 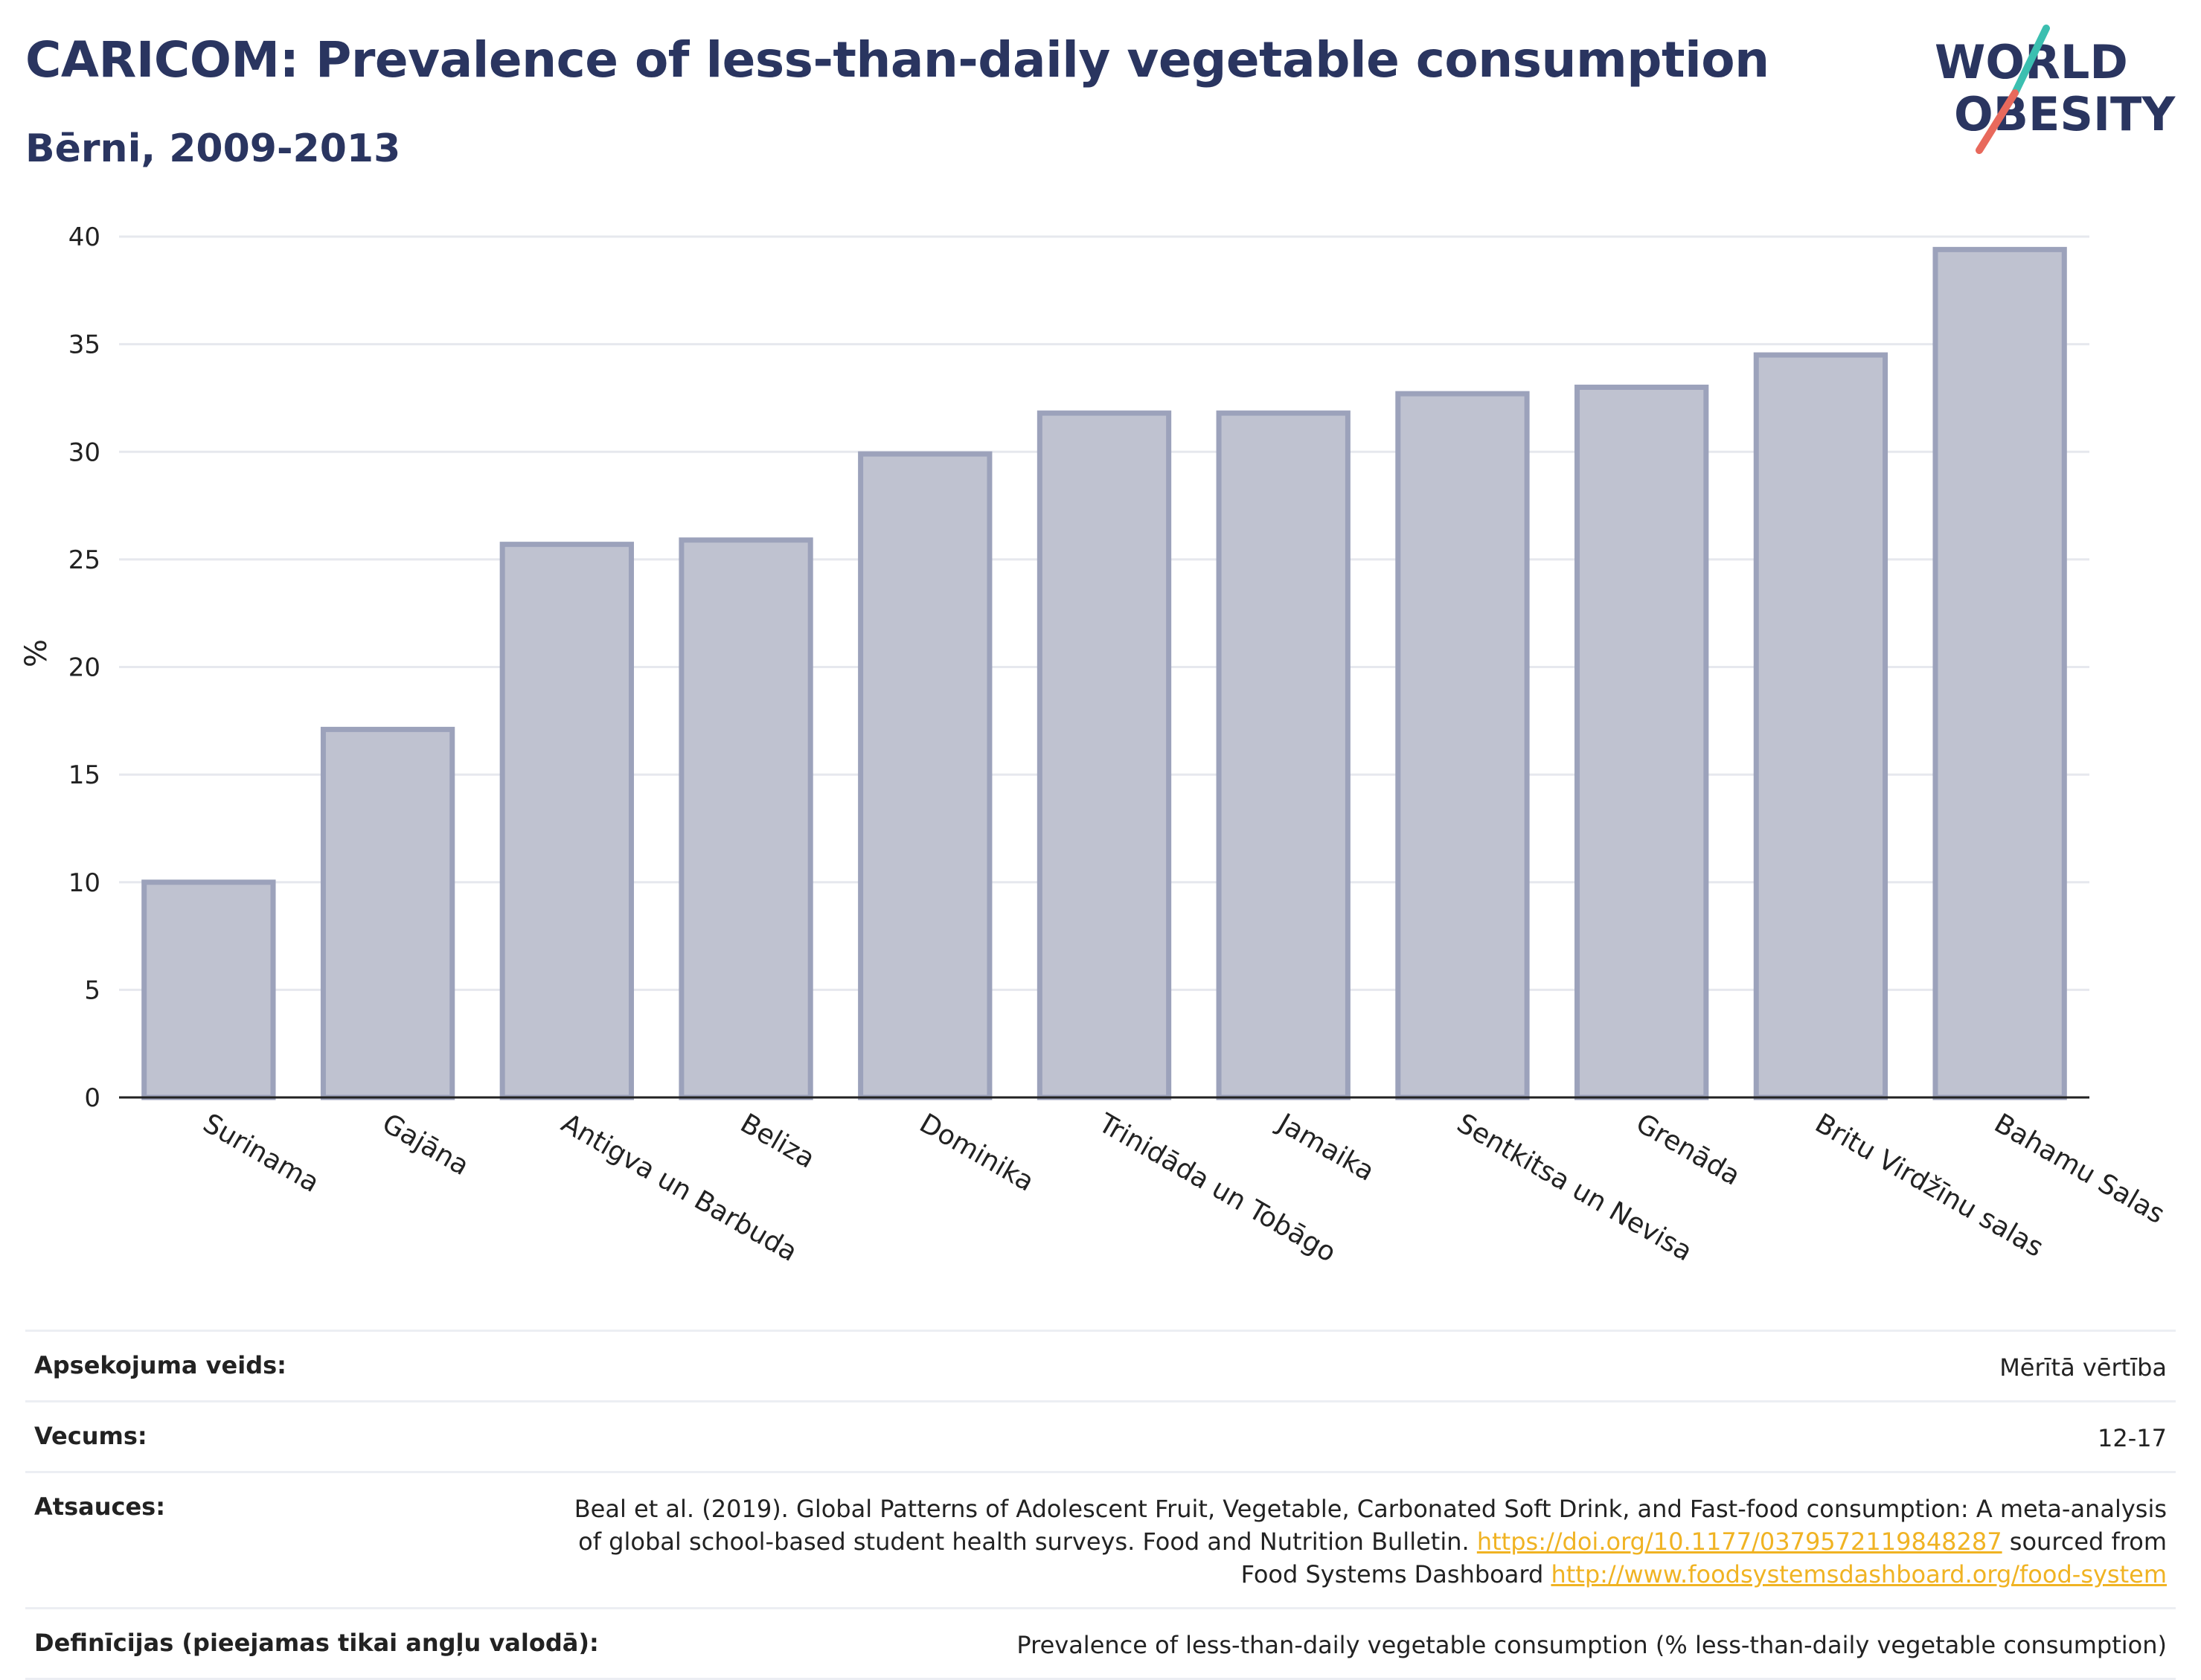 I want to click on y-tick-label: 5, so click(x=92, y=990).